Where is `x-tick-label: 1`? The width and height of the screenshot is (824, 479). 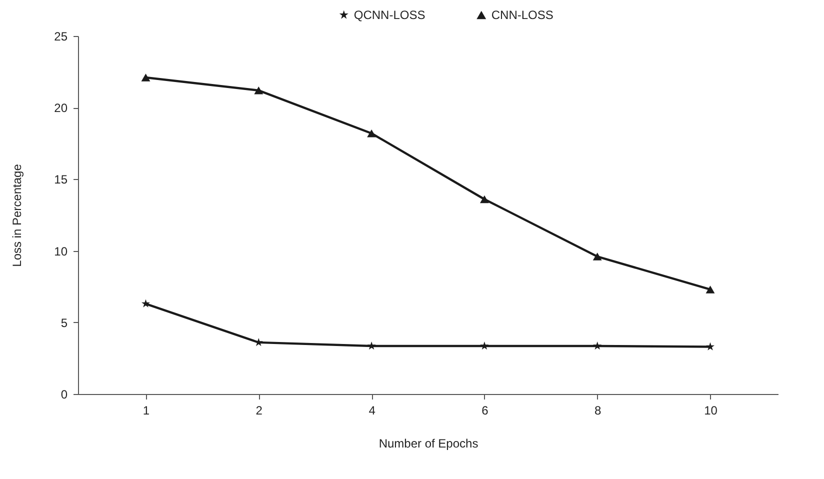 x-tick-label: 1 is located at coordinates (146, 411).